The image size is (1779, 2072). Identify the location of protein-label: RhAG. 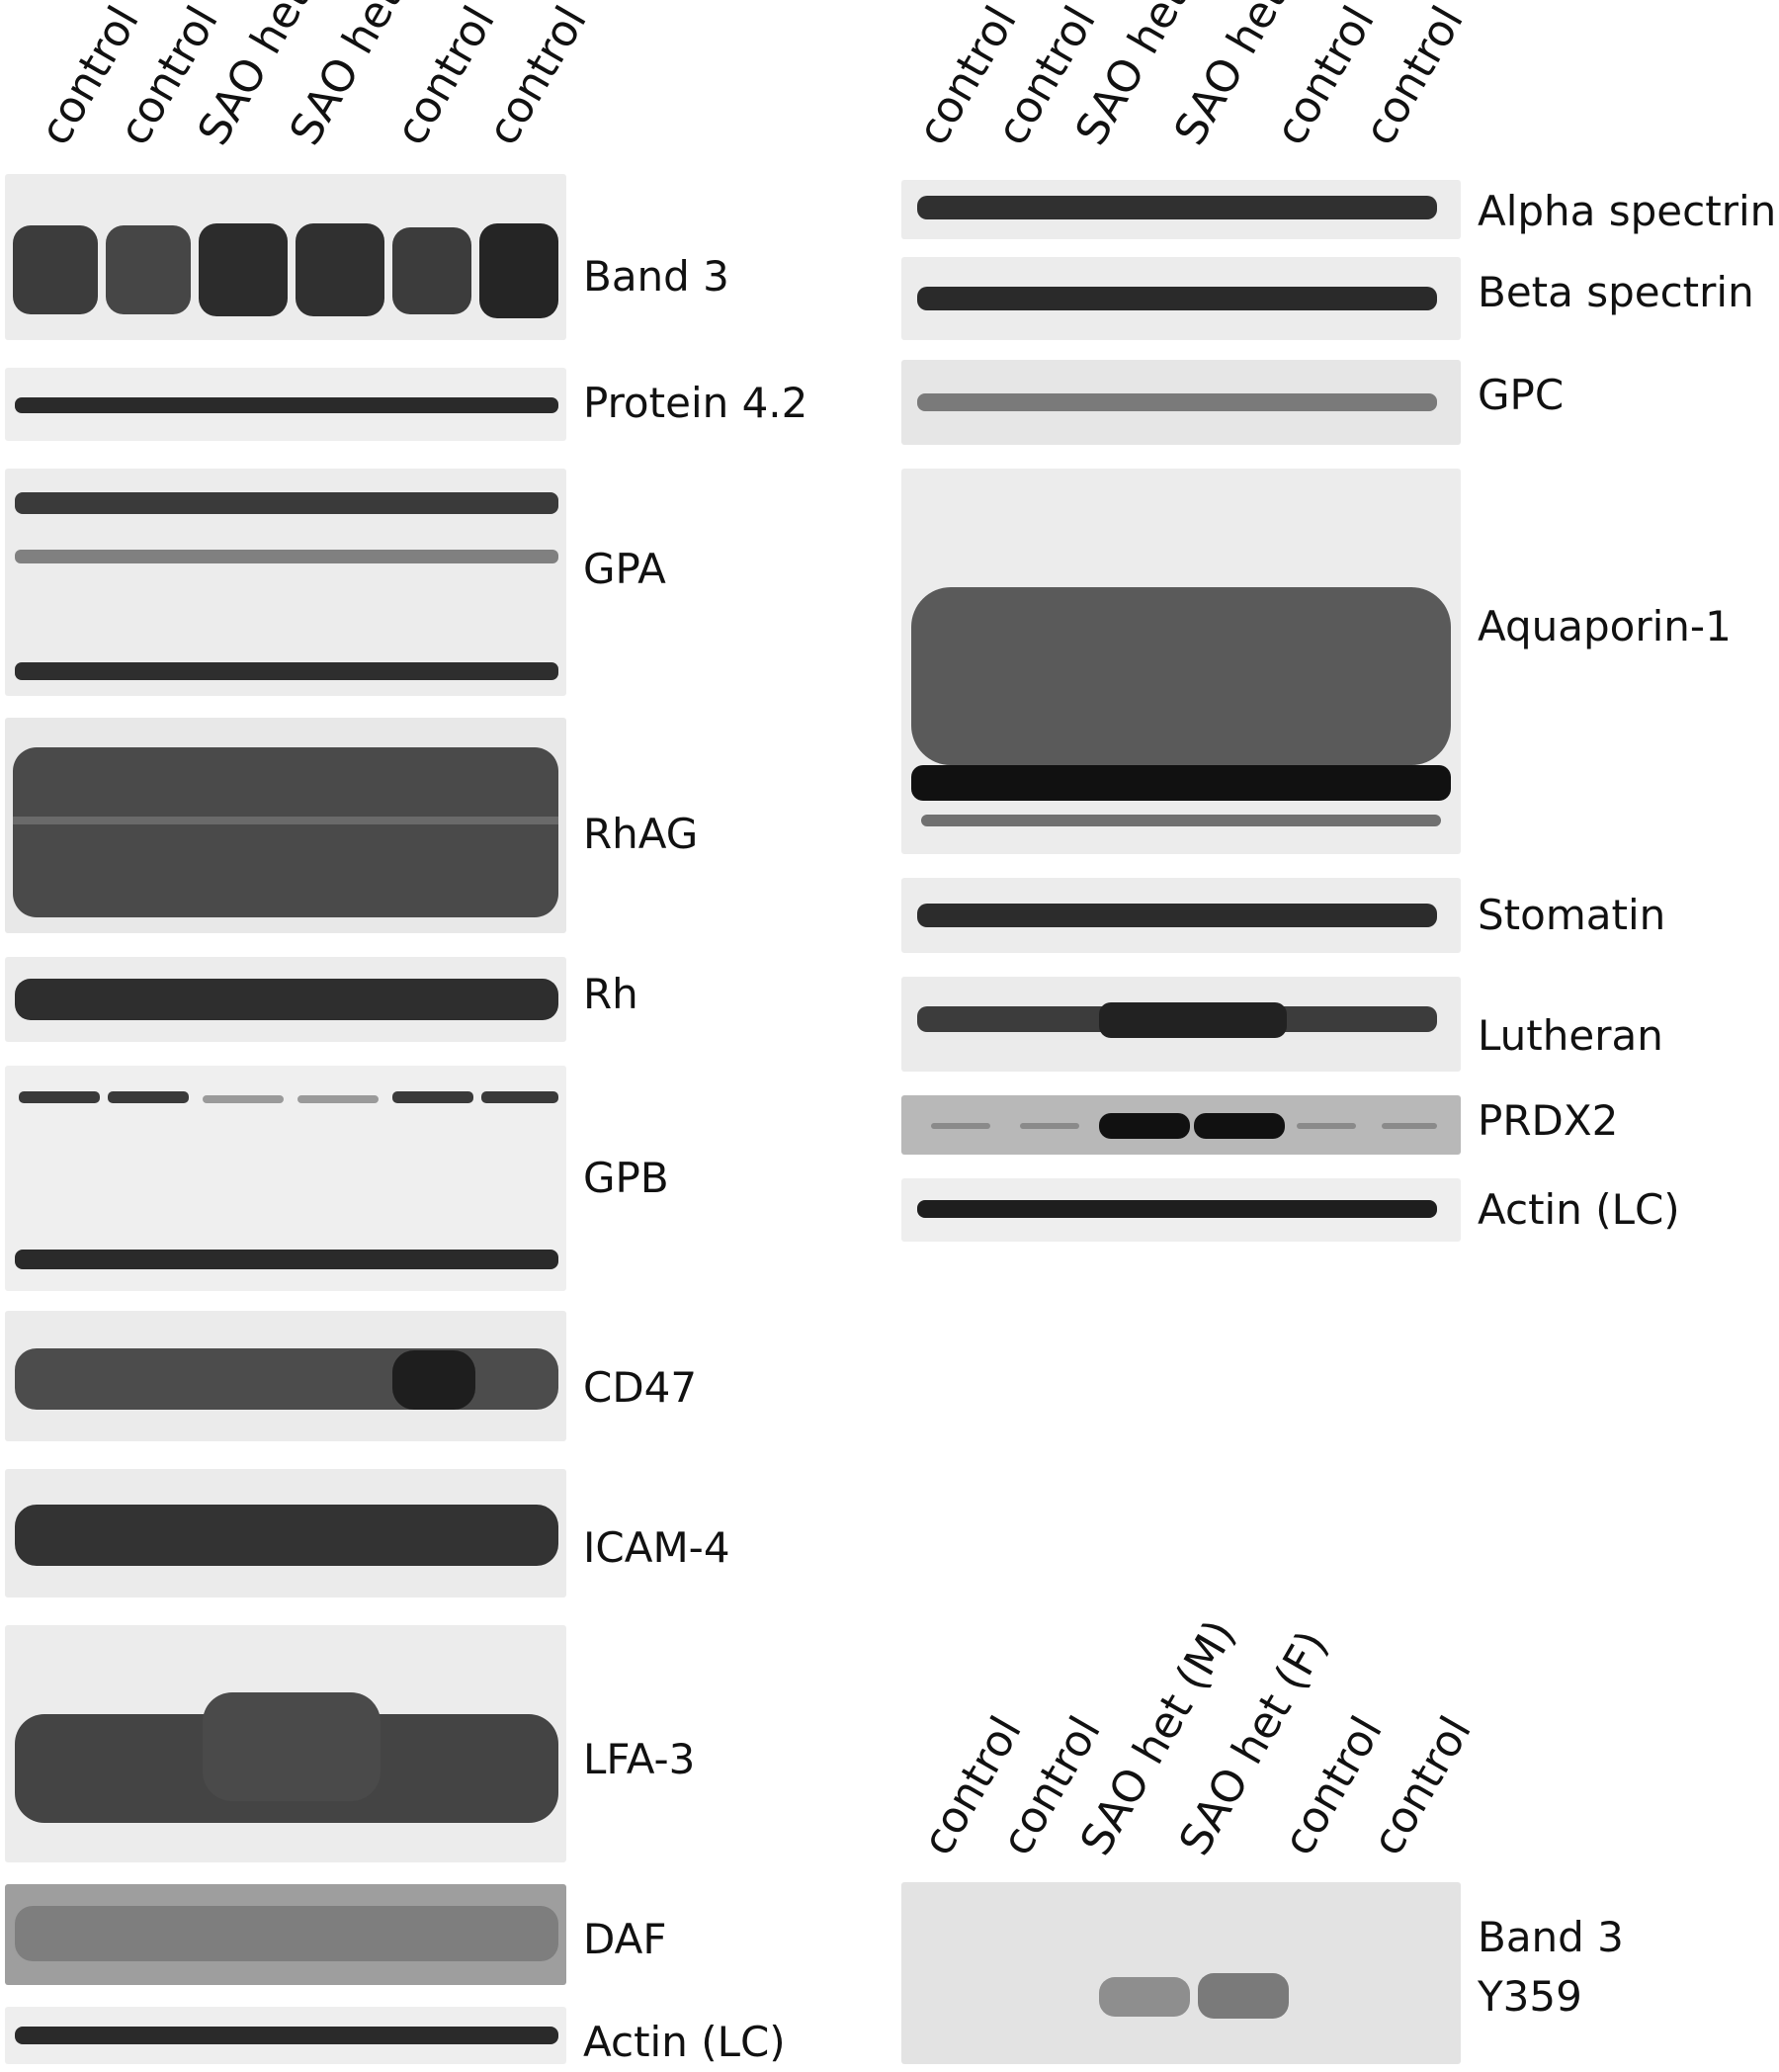
(641, 834).